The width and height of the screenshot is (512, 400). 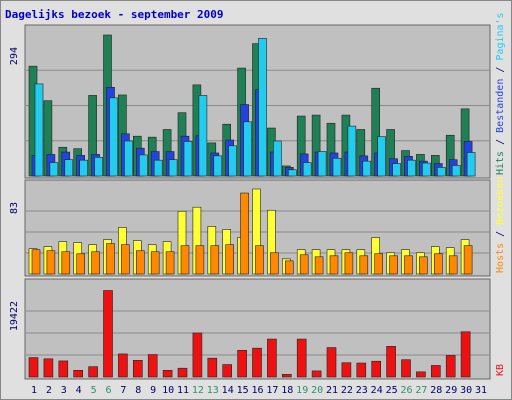 What do you see at coordinates (302, 390) in the screenshot?
I see `x-tick-label-day-19: 19` at bounding box center [302, 390].